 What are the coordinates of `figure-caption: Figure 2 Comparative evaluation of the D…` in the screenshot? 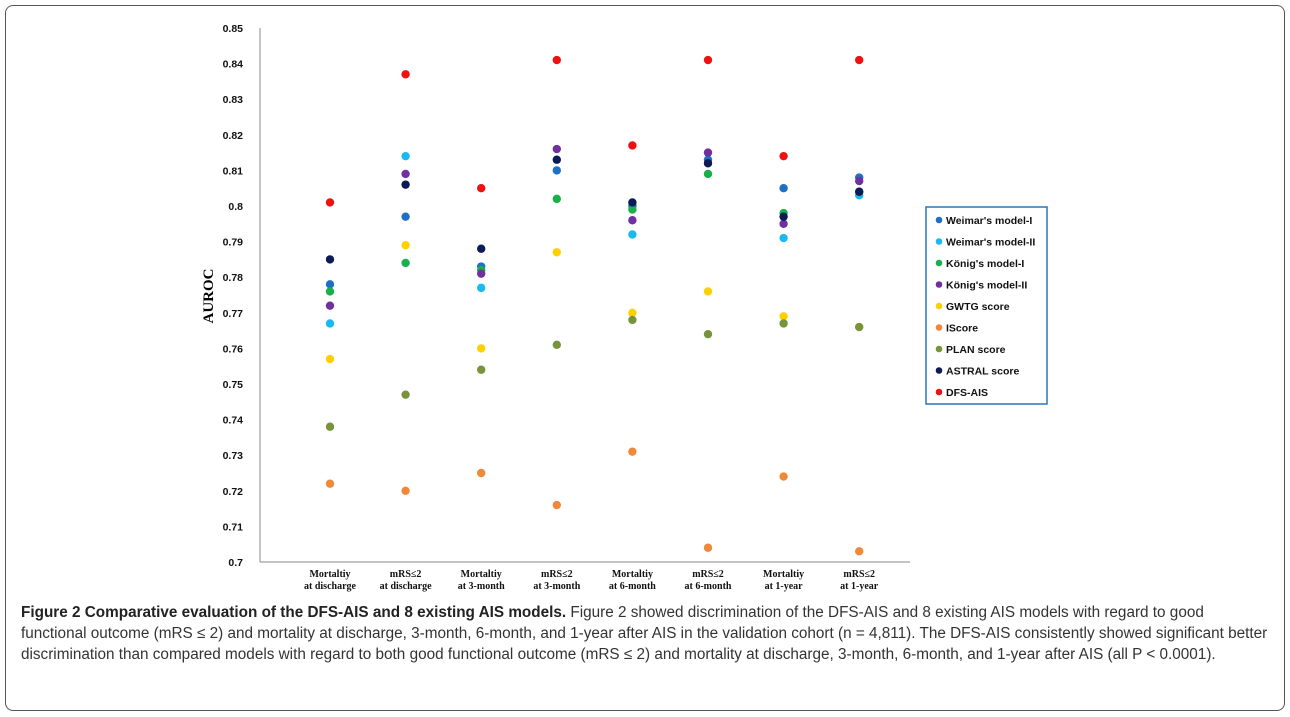 It's located at (646, 633).